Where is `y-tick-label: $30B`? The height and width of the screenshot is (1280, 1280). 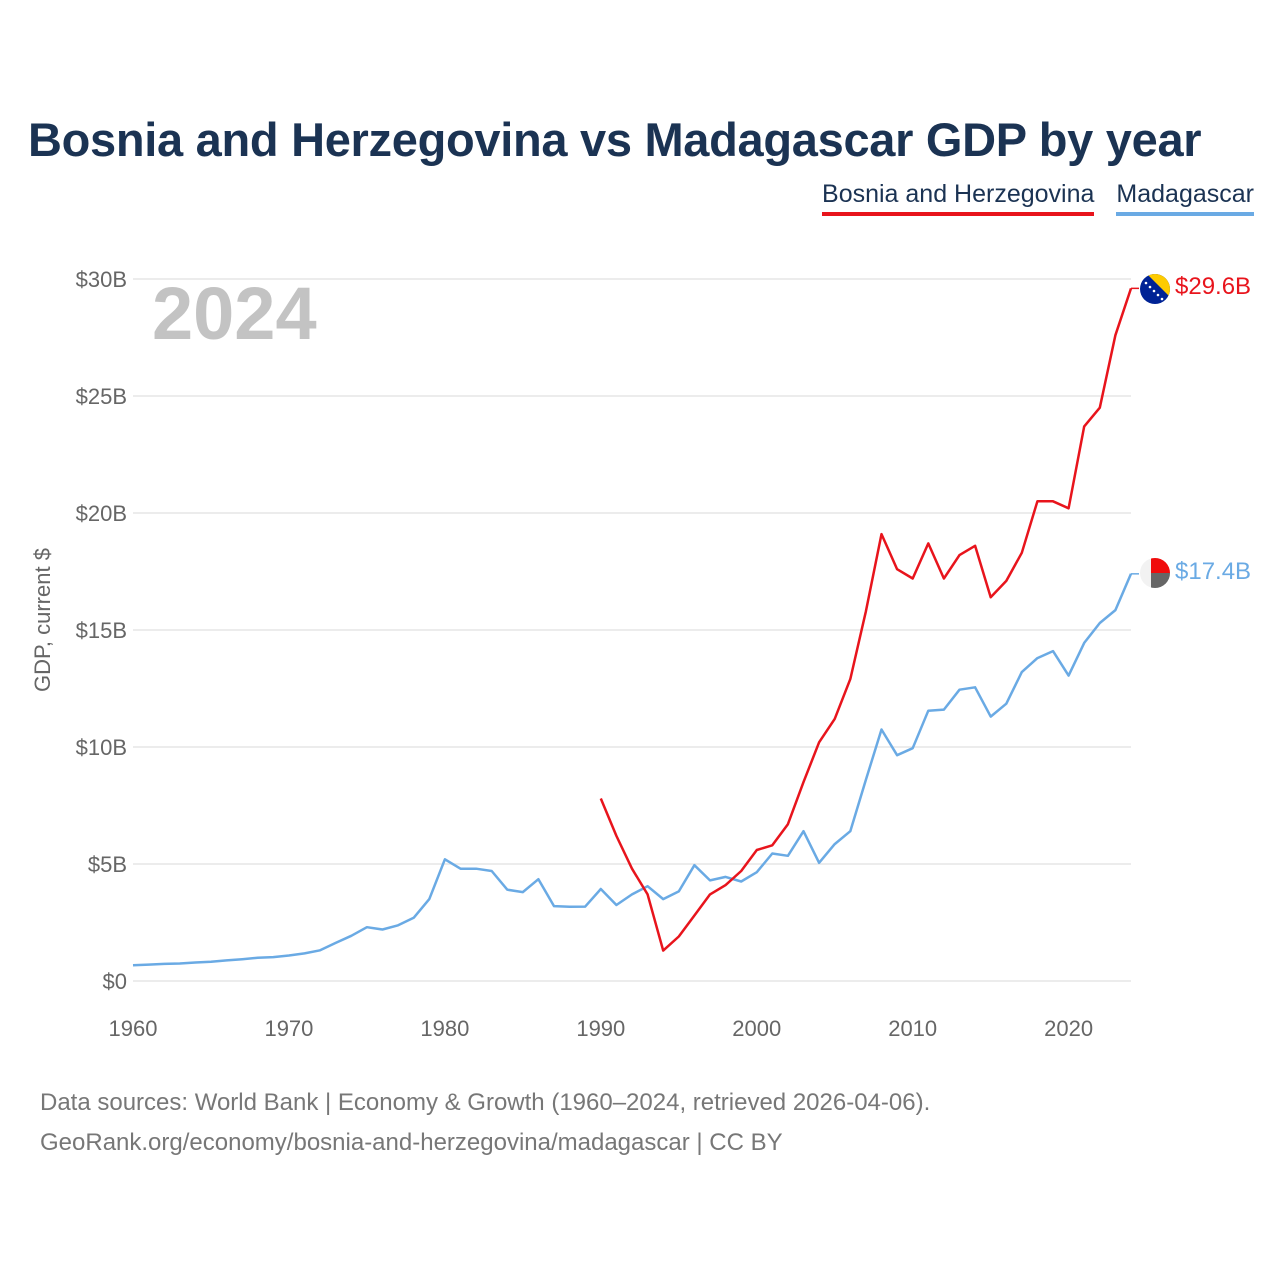
y-tick-label: $30B is located at coordinates (101, 279).